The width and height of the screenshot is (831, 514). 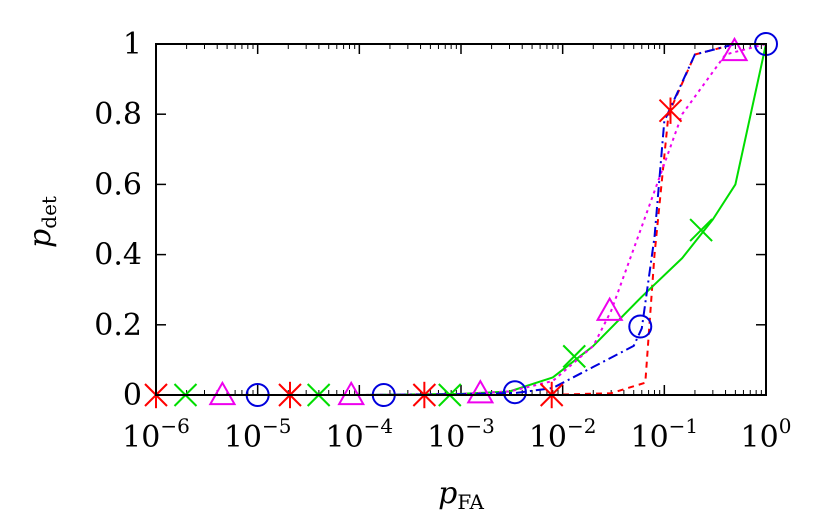 I want to click on x-axis-label: pFA, so click(x=461, y=495).